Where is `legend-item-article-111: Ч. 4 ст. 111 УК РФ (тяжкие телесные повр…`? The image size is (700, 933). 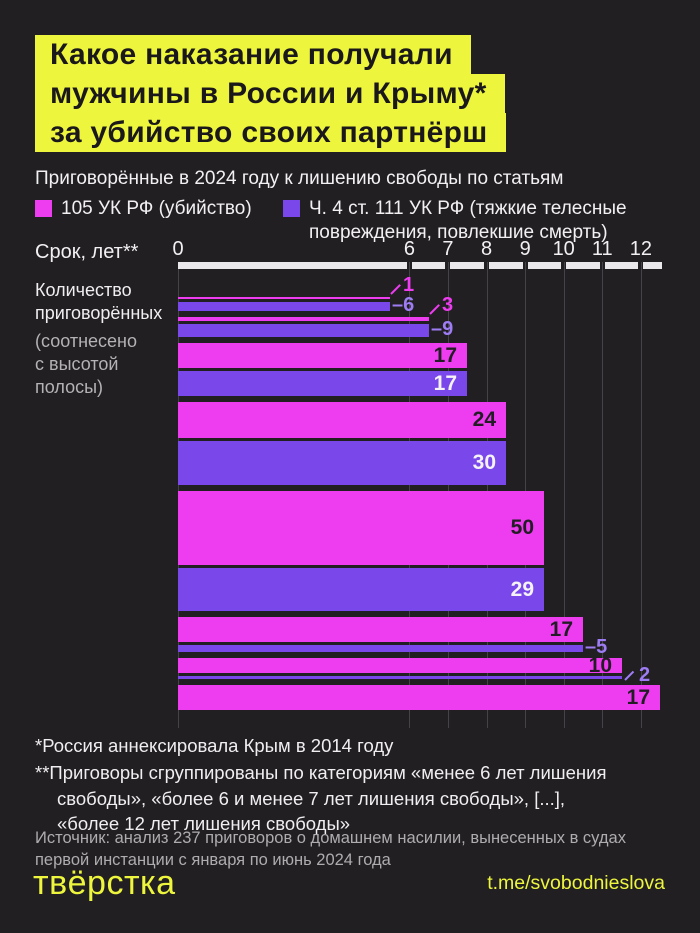
legend-item-article-111: Ч. 4 ст. 111 УК РФ (тяжкие телесные повр… is located at coordinates (473, 221).